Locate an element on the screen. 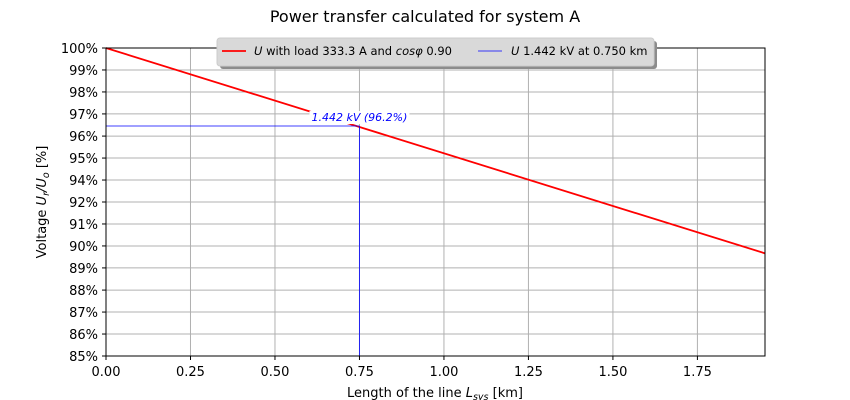 The image size is (850, 400). x-axis-label: Length of the line Lsys [km] is located at coordinates (435, 393).